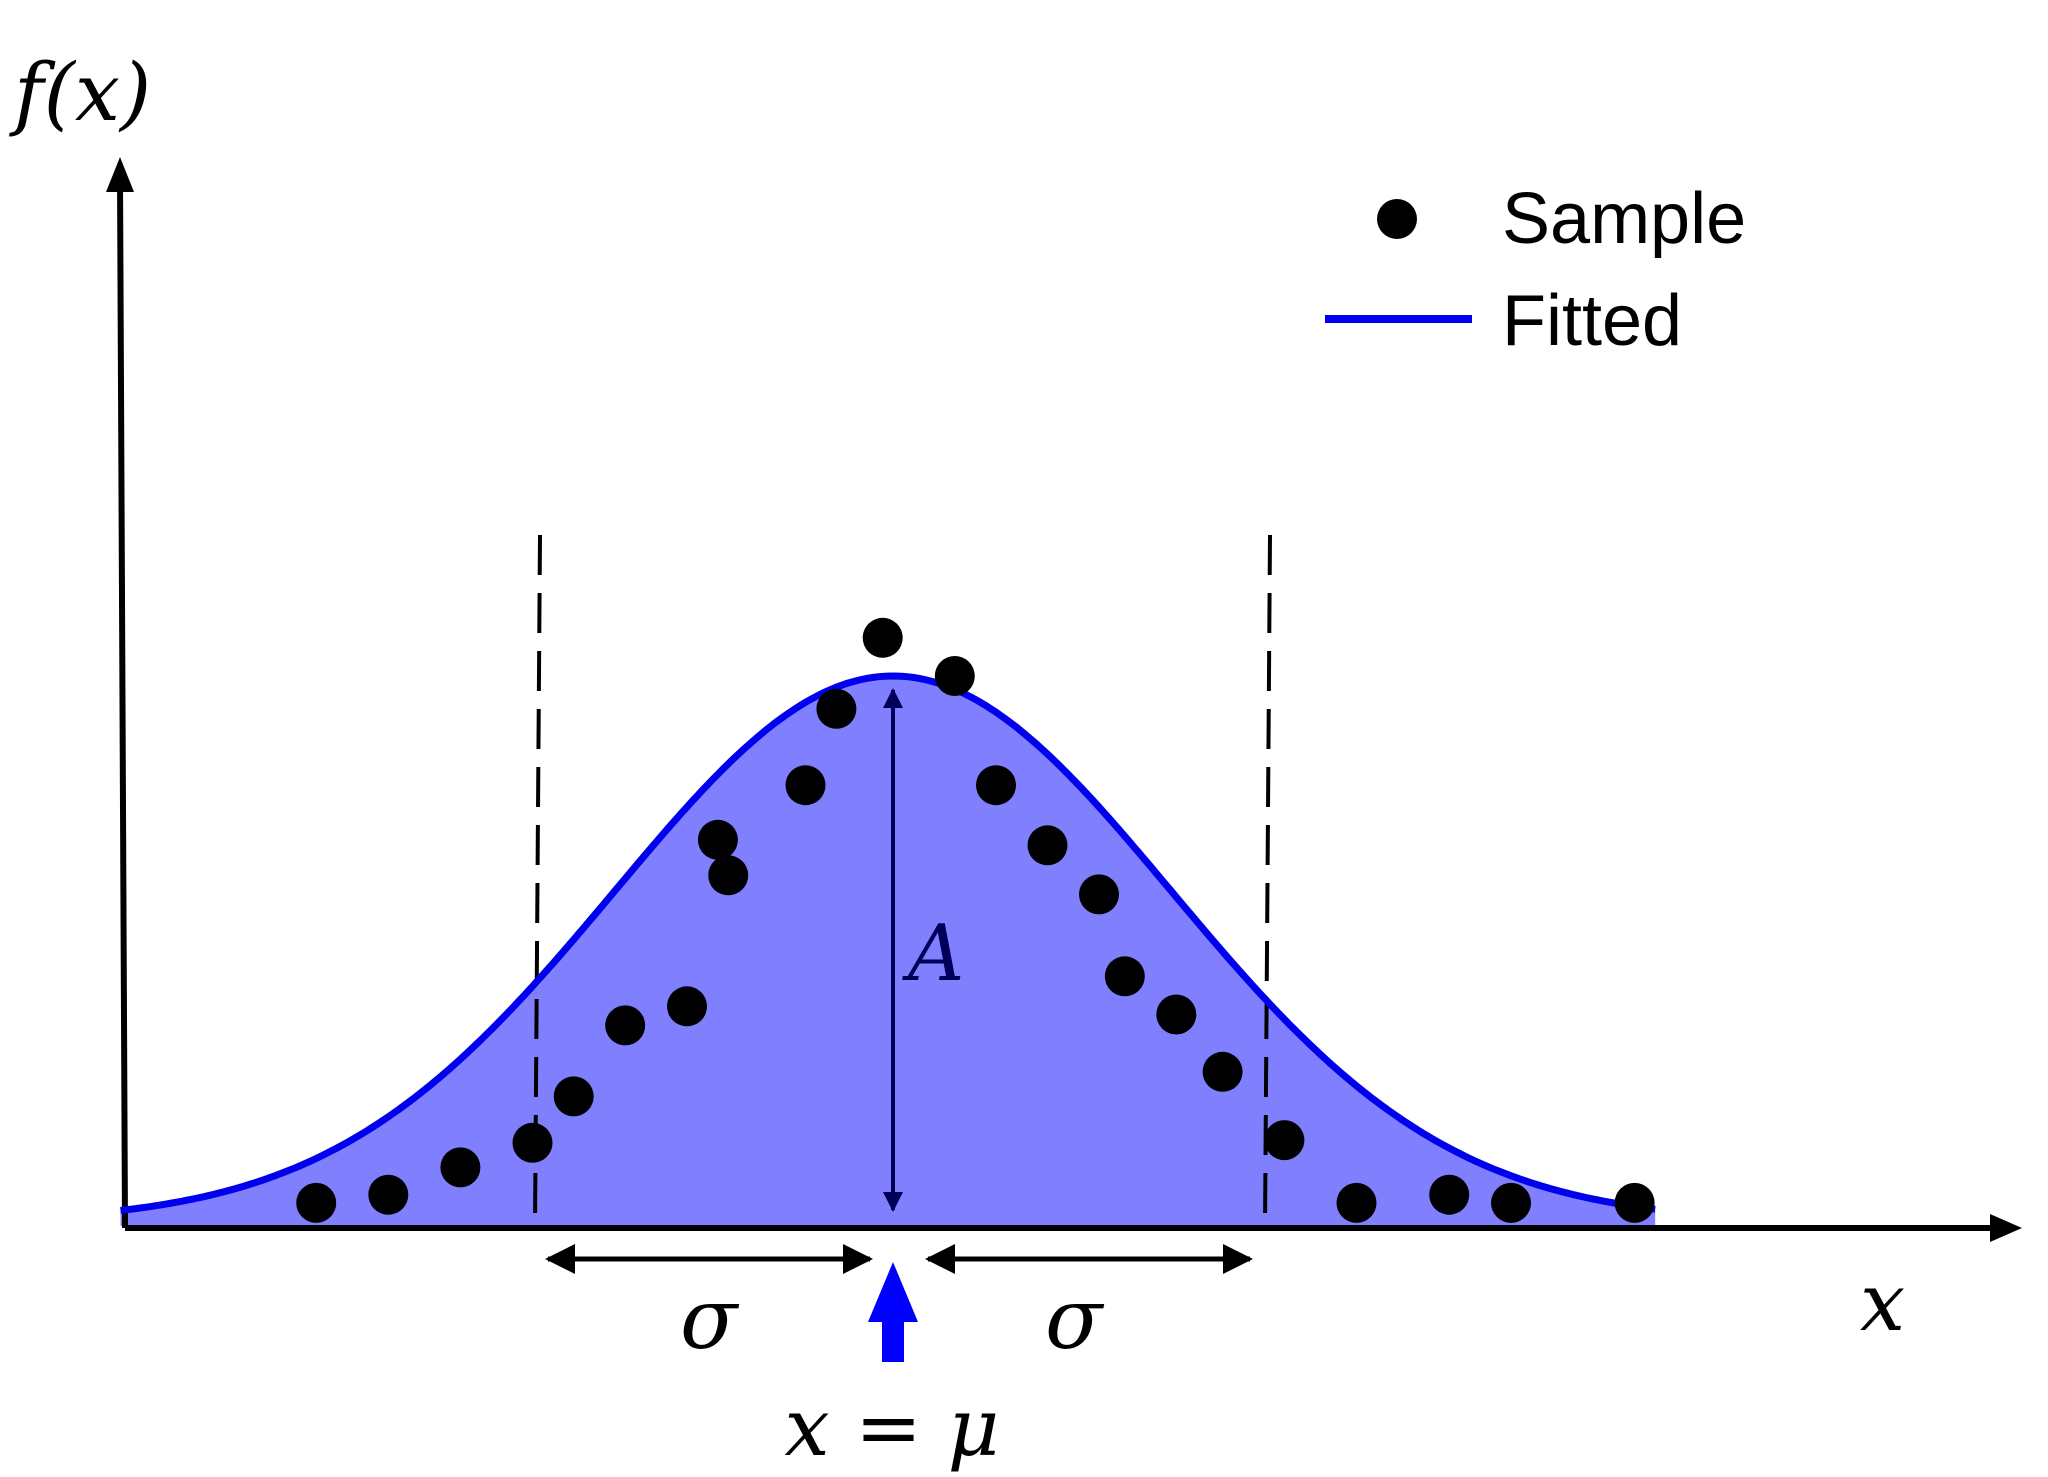 This screenshot has width=2048, height=1477. What do you see at coordinates (1624, 219) in the screenshot?
I see `legend-sample-label: Sample` at bounding box center [1624, 219].